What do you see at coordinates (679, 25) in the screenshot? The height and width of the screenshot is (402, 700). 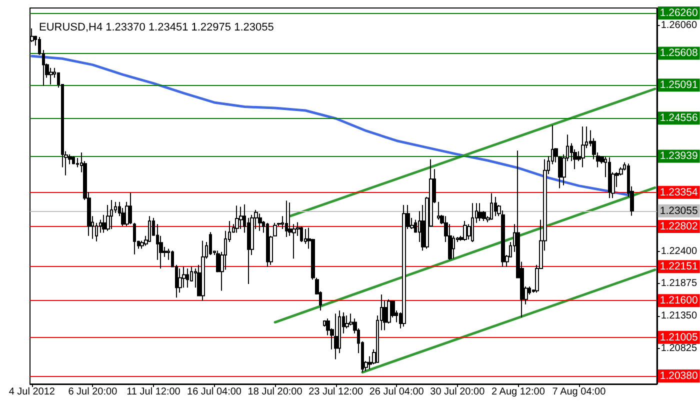 I see `y-tick-label: 1.26060` at bounding box center [679, 25].